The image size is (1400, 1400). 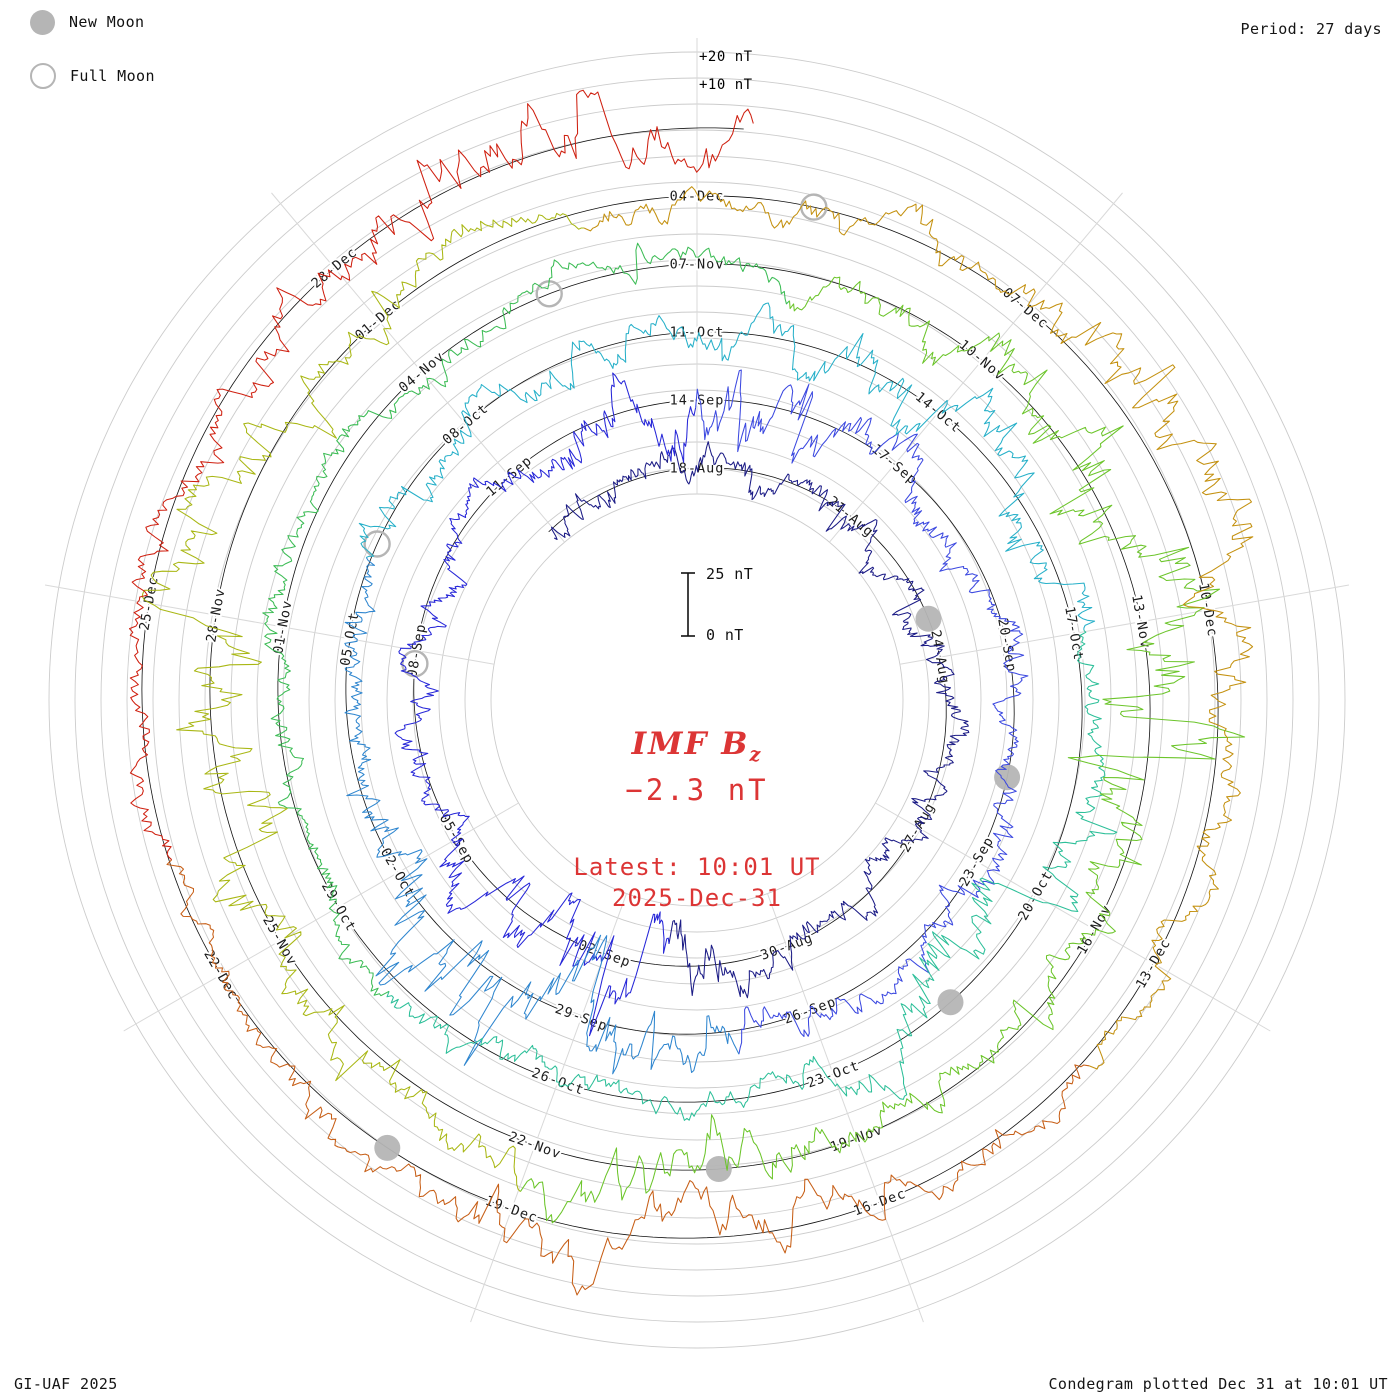 I want to click on moon-legend: New Moon Full Moon, so click(x=92, y=62).